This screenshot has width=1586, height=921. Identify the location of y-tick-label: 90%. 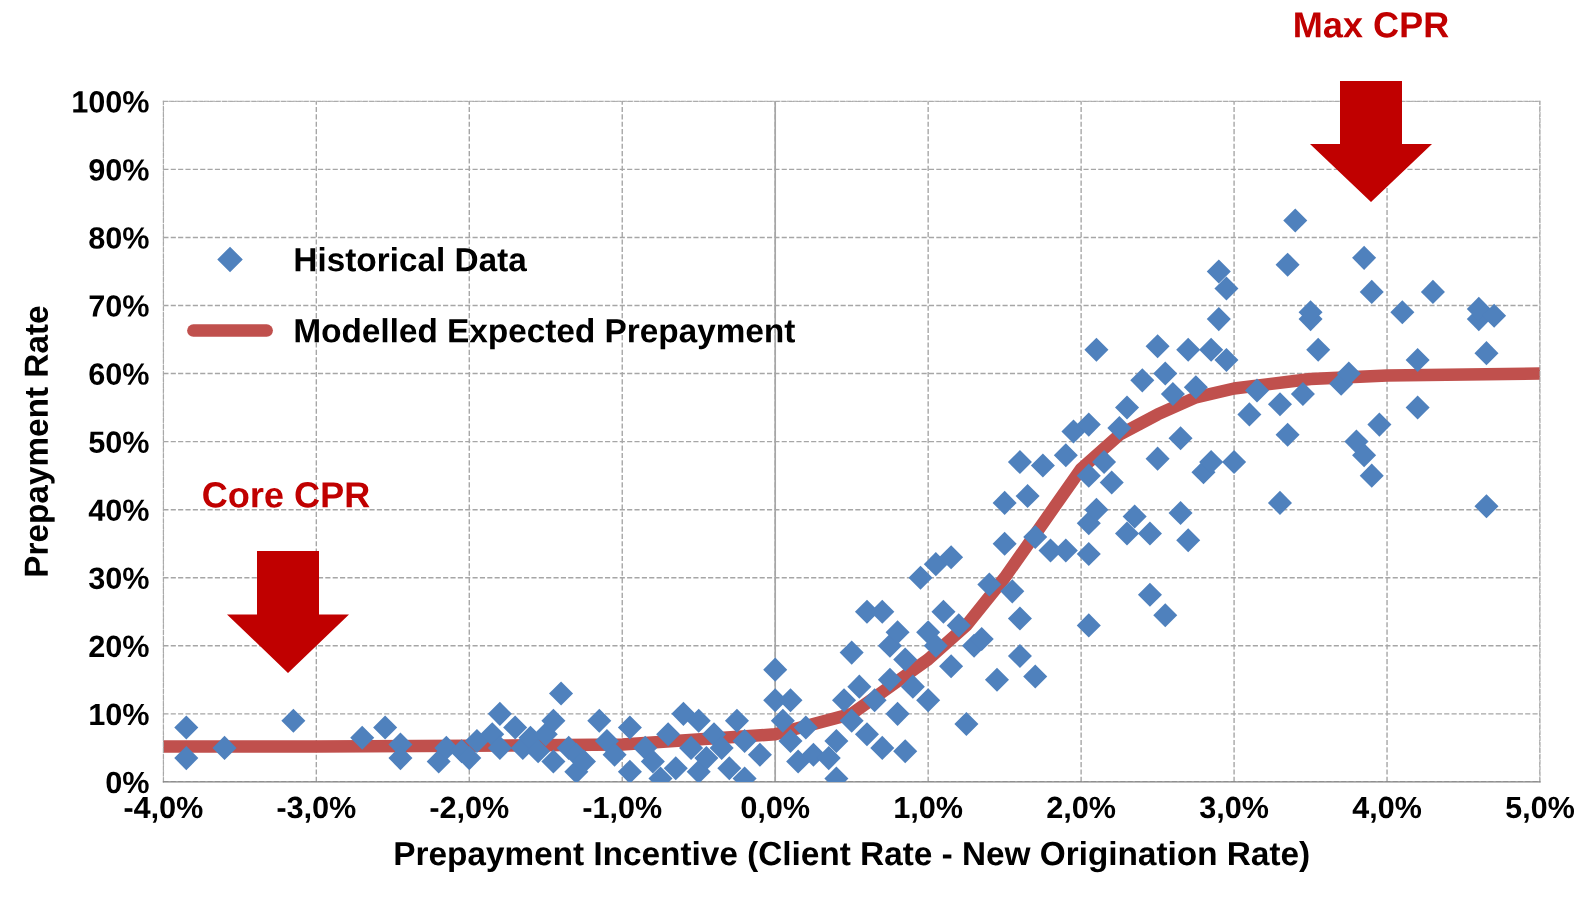
(119, 170).